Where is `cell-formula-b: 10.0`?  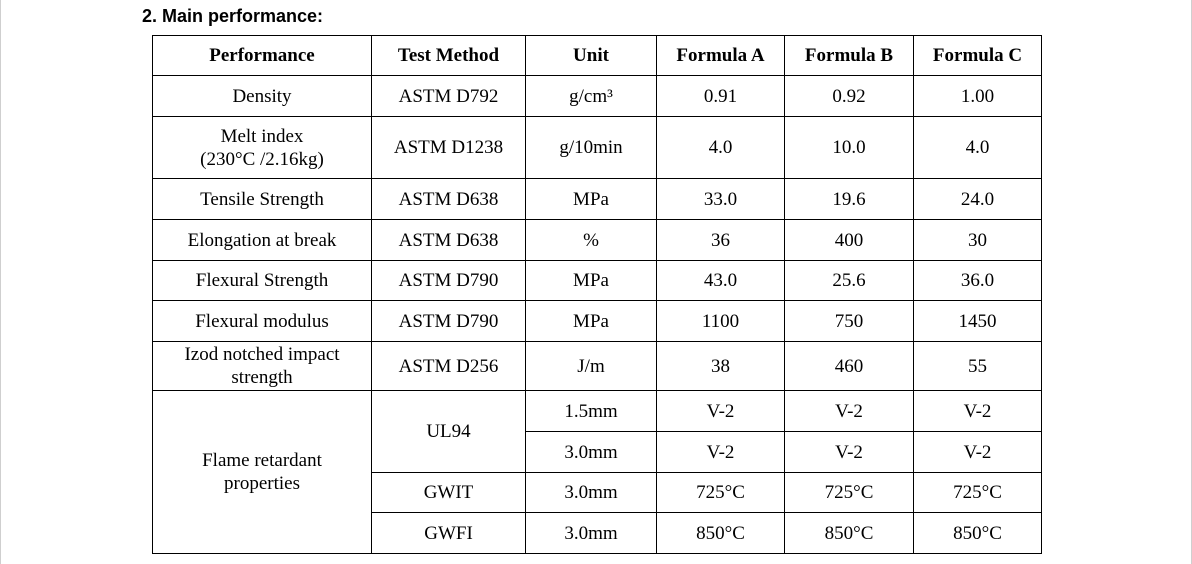
cell-formula-b: 10.0 is located at coordinates (849, 147).